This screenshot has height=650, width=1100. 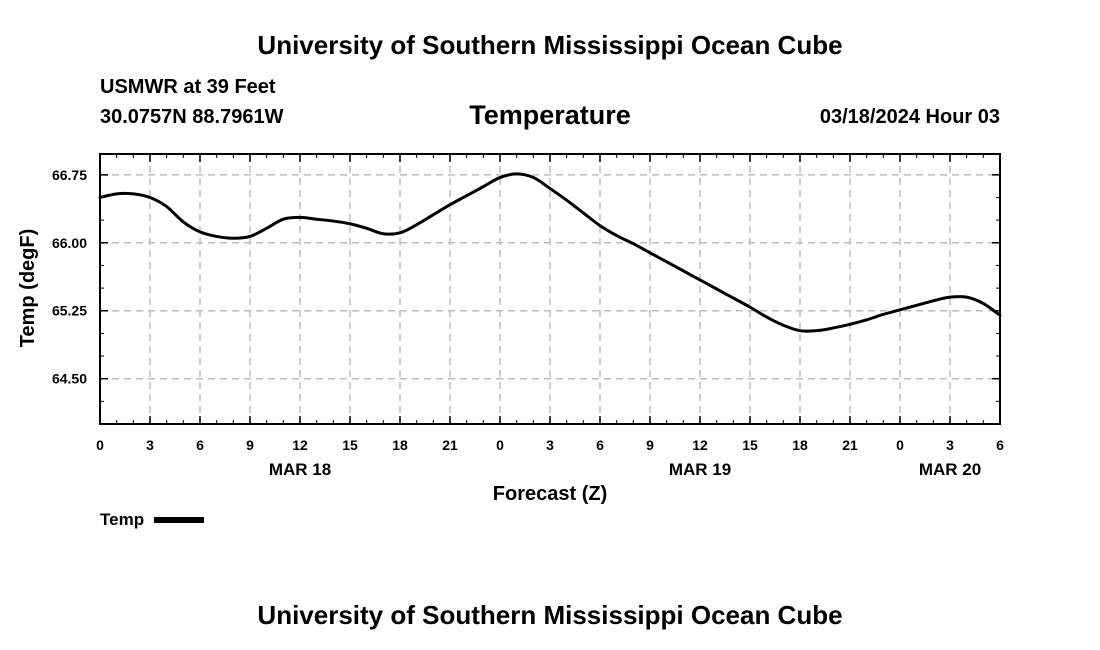 I want to click on y-tick-label: 65.25, so click(x=69, y=311).